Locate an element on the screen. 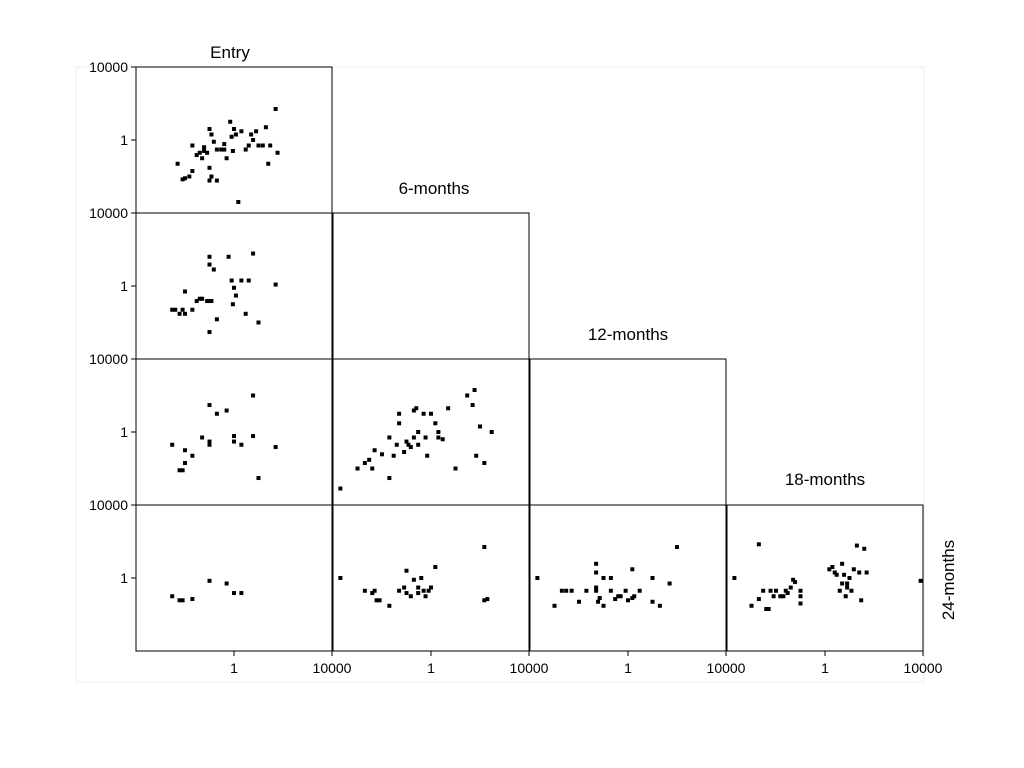  x-tick-label-col0-0: 1 is located at coordinates (234, 668).